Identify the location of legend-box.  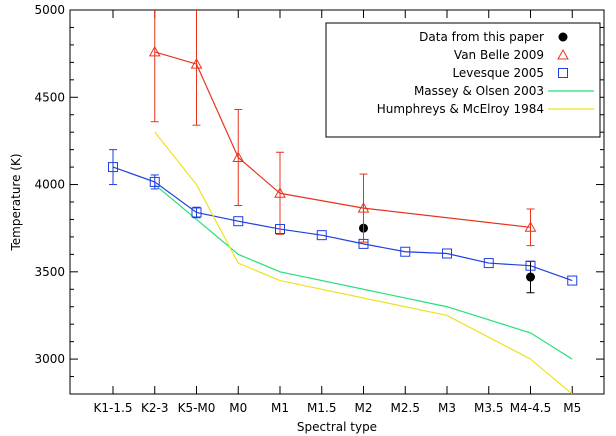
(463, 80).